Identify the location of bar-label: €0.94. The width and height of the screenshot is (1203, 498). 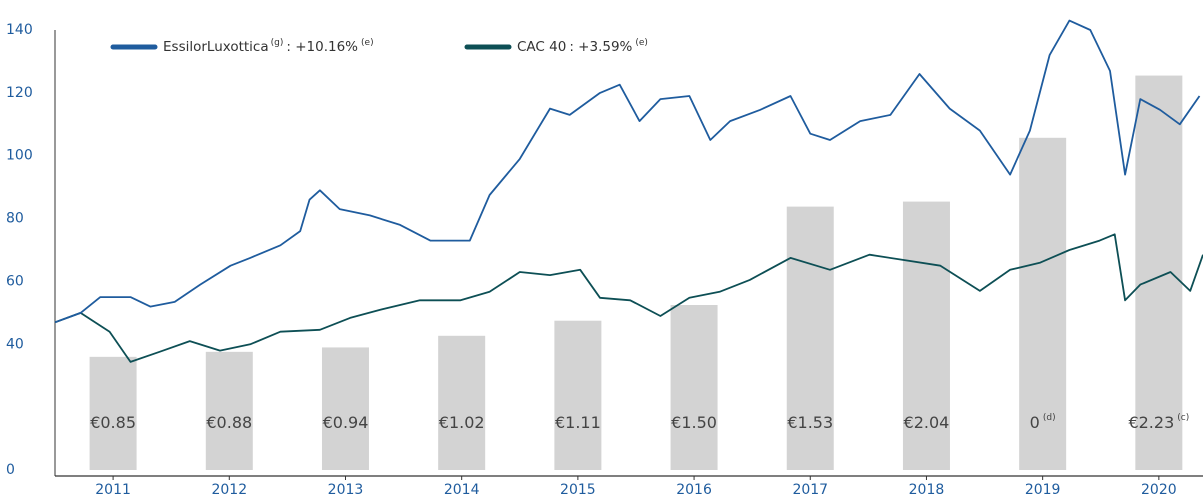
(346, 422).